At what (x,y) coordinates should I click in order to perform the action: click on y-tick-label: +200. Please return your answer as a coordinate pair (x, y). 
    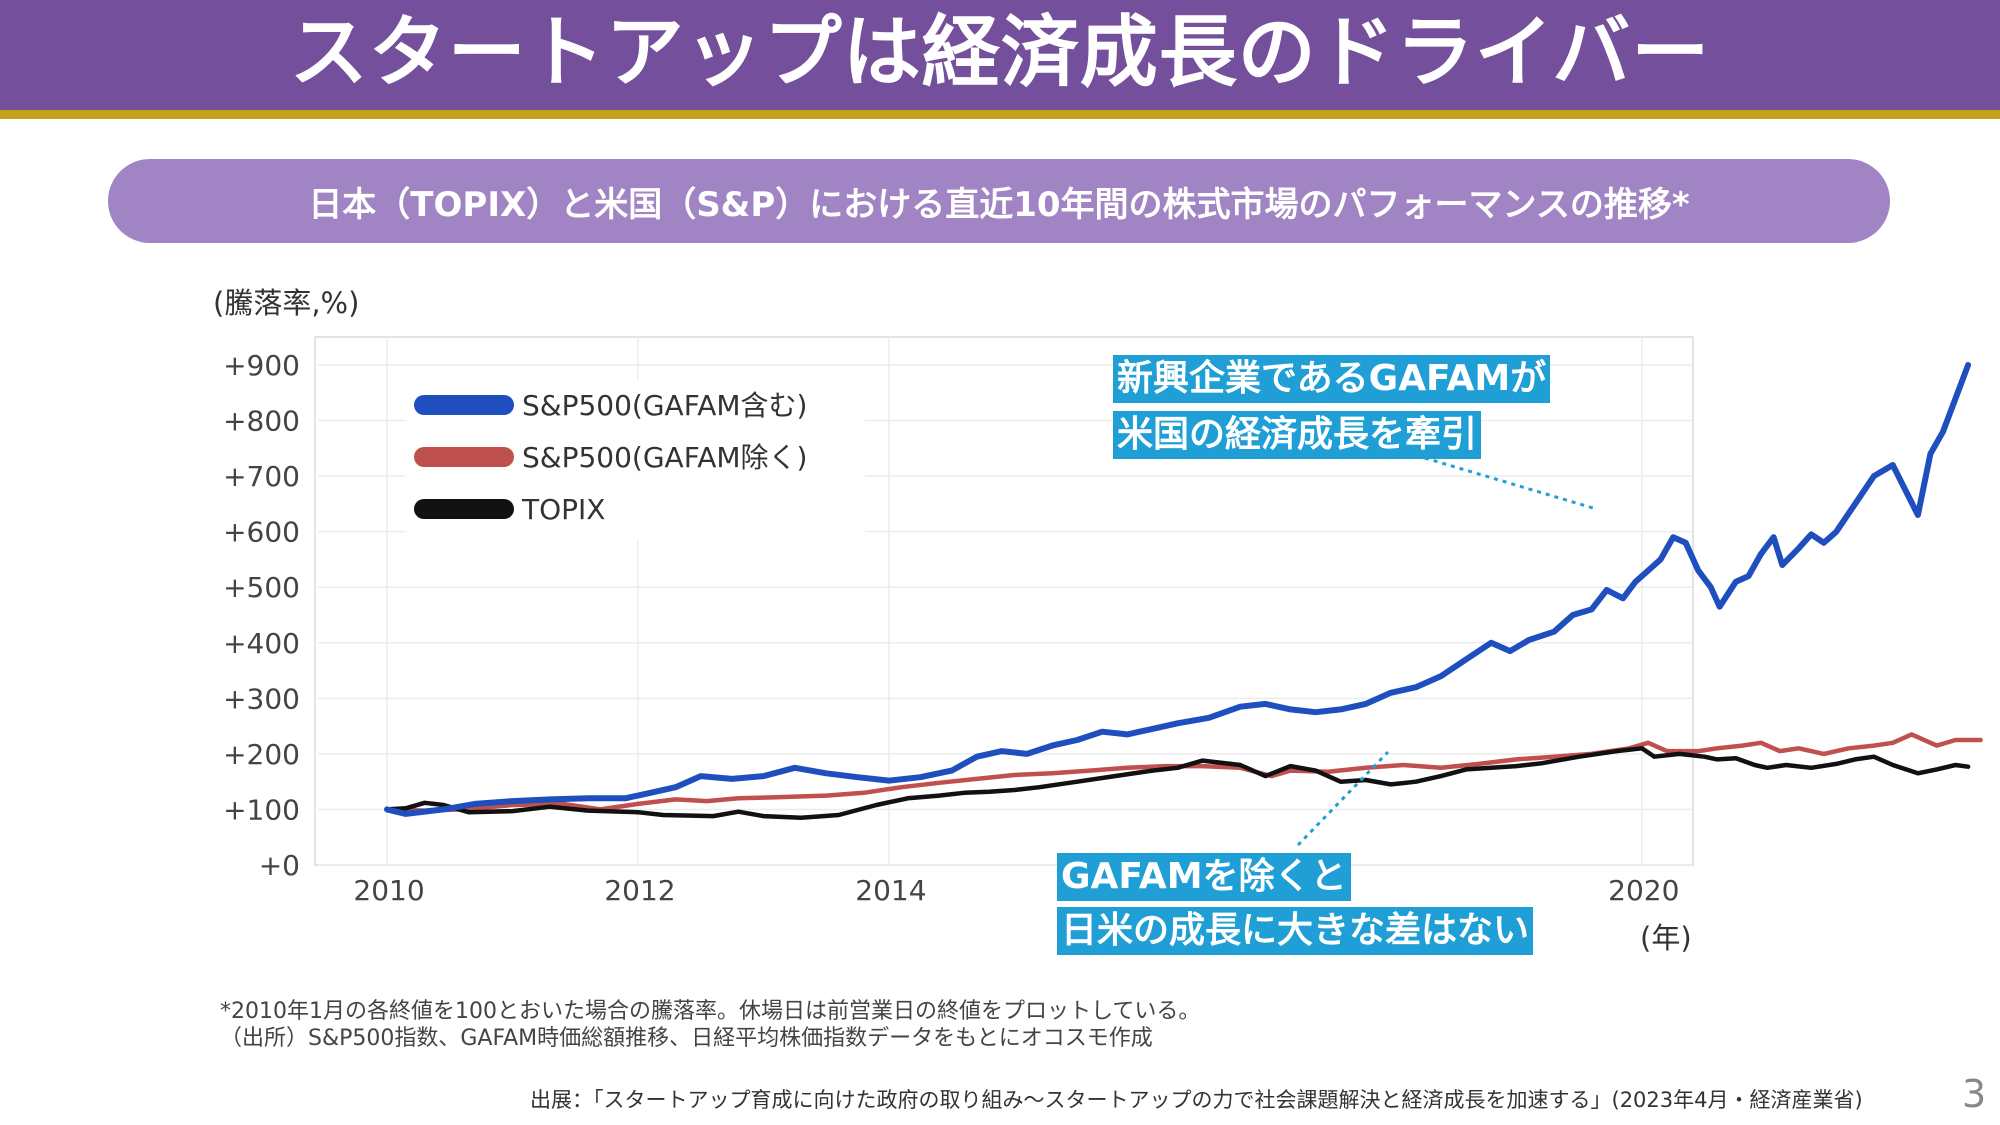
    Looking at the image, I should click on (261, 754).